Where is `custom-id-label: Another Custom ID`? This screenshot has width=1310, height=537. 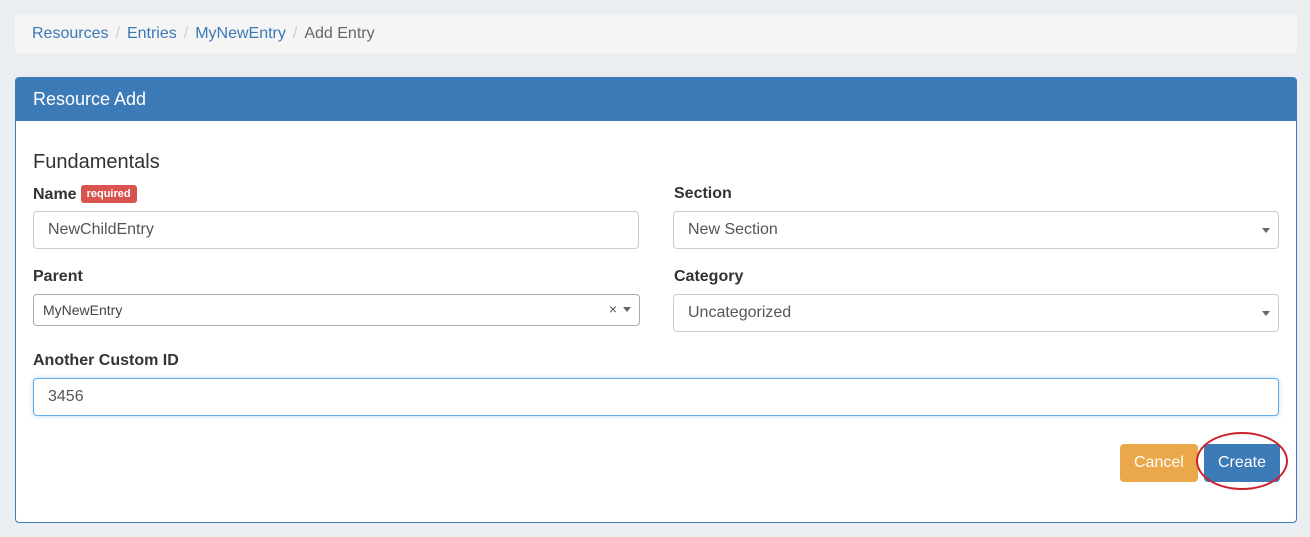
custom-id-label: Another Custom ID is located at coordinates (106, 360).